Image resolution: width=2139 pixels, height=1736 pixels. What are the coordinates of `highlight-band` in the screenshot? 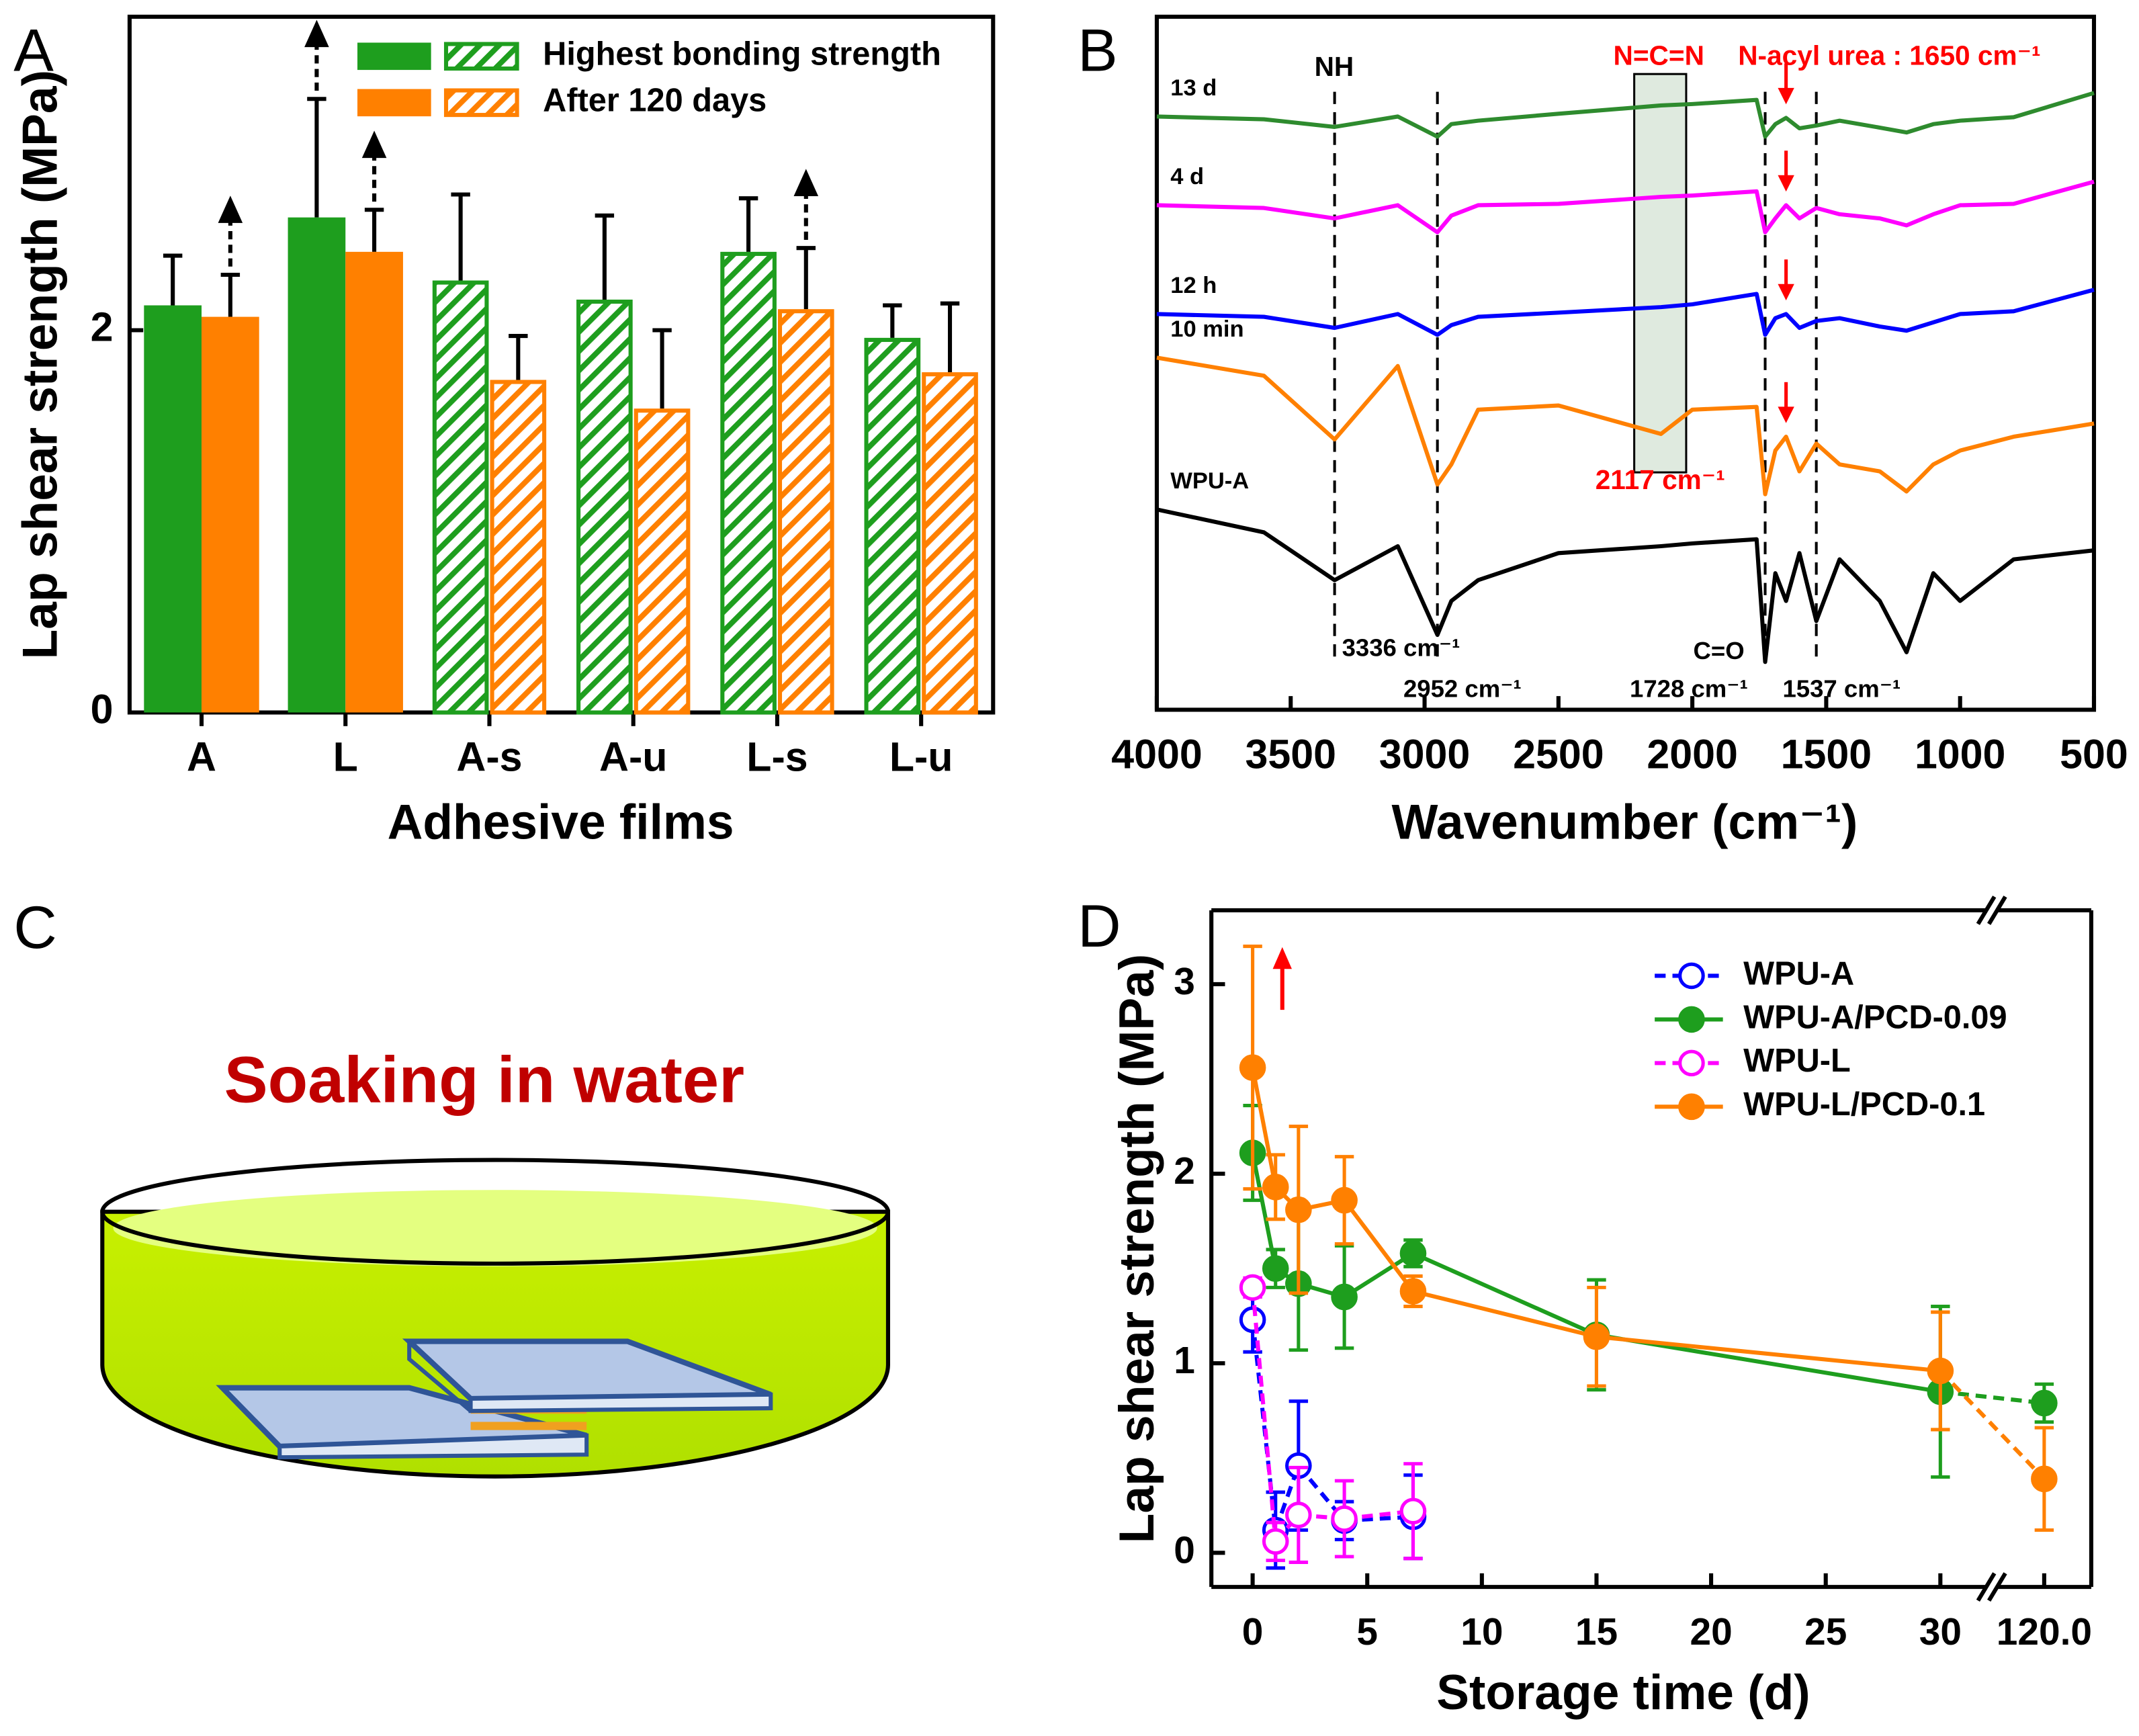 It's located at (1660, 273).